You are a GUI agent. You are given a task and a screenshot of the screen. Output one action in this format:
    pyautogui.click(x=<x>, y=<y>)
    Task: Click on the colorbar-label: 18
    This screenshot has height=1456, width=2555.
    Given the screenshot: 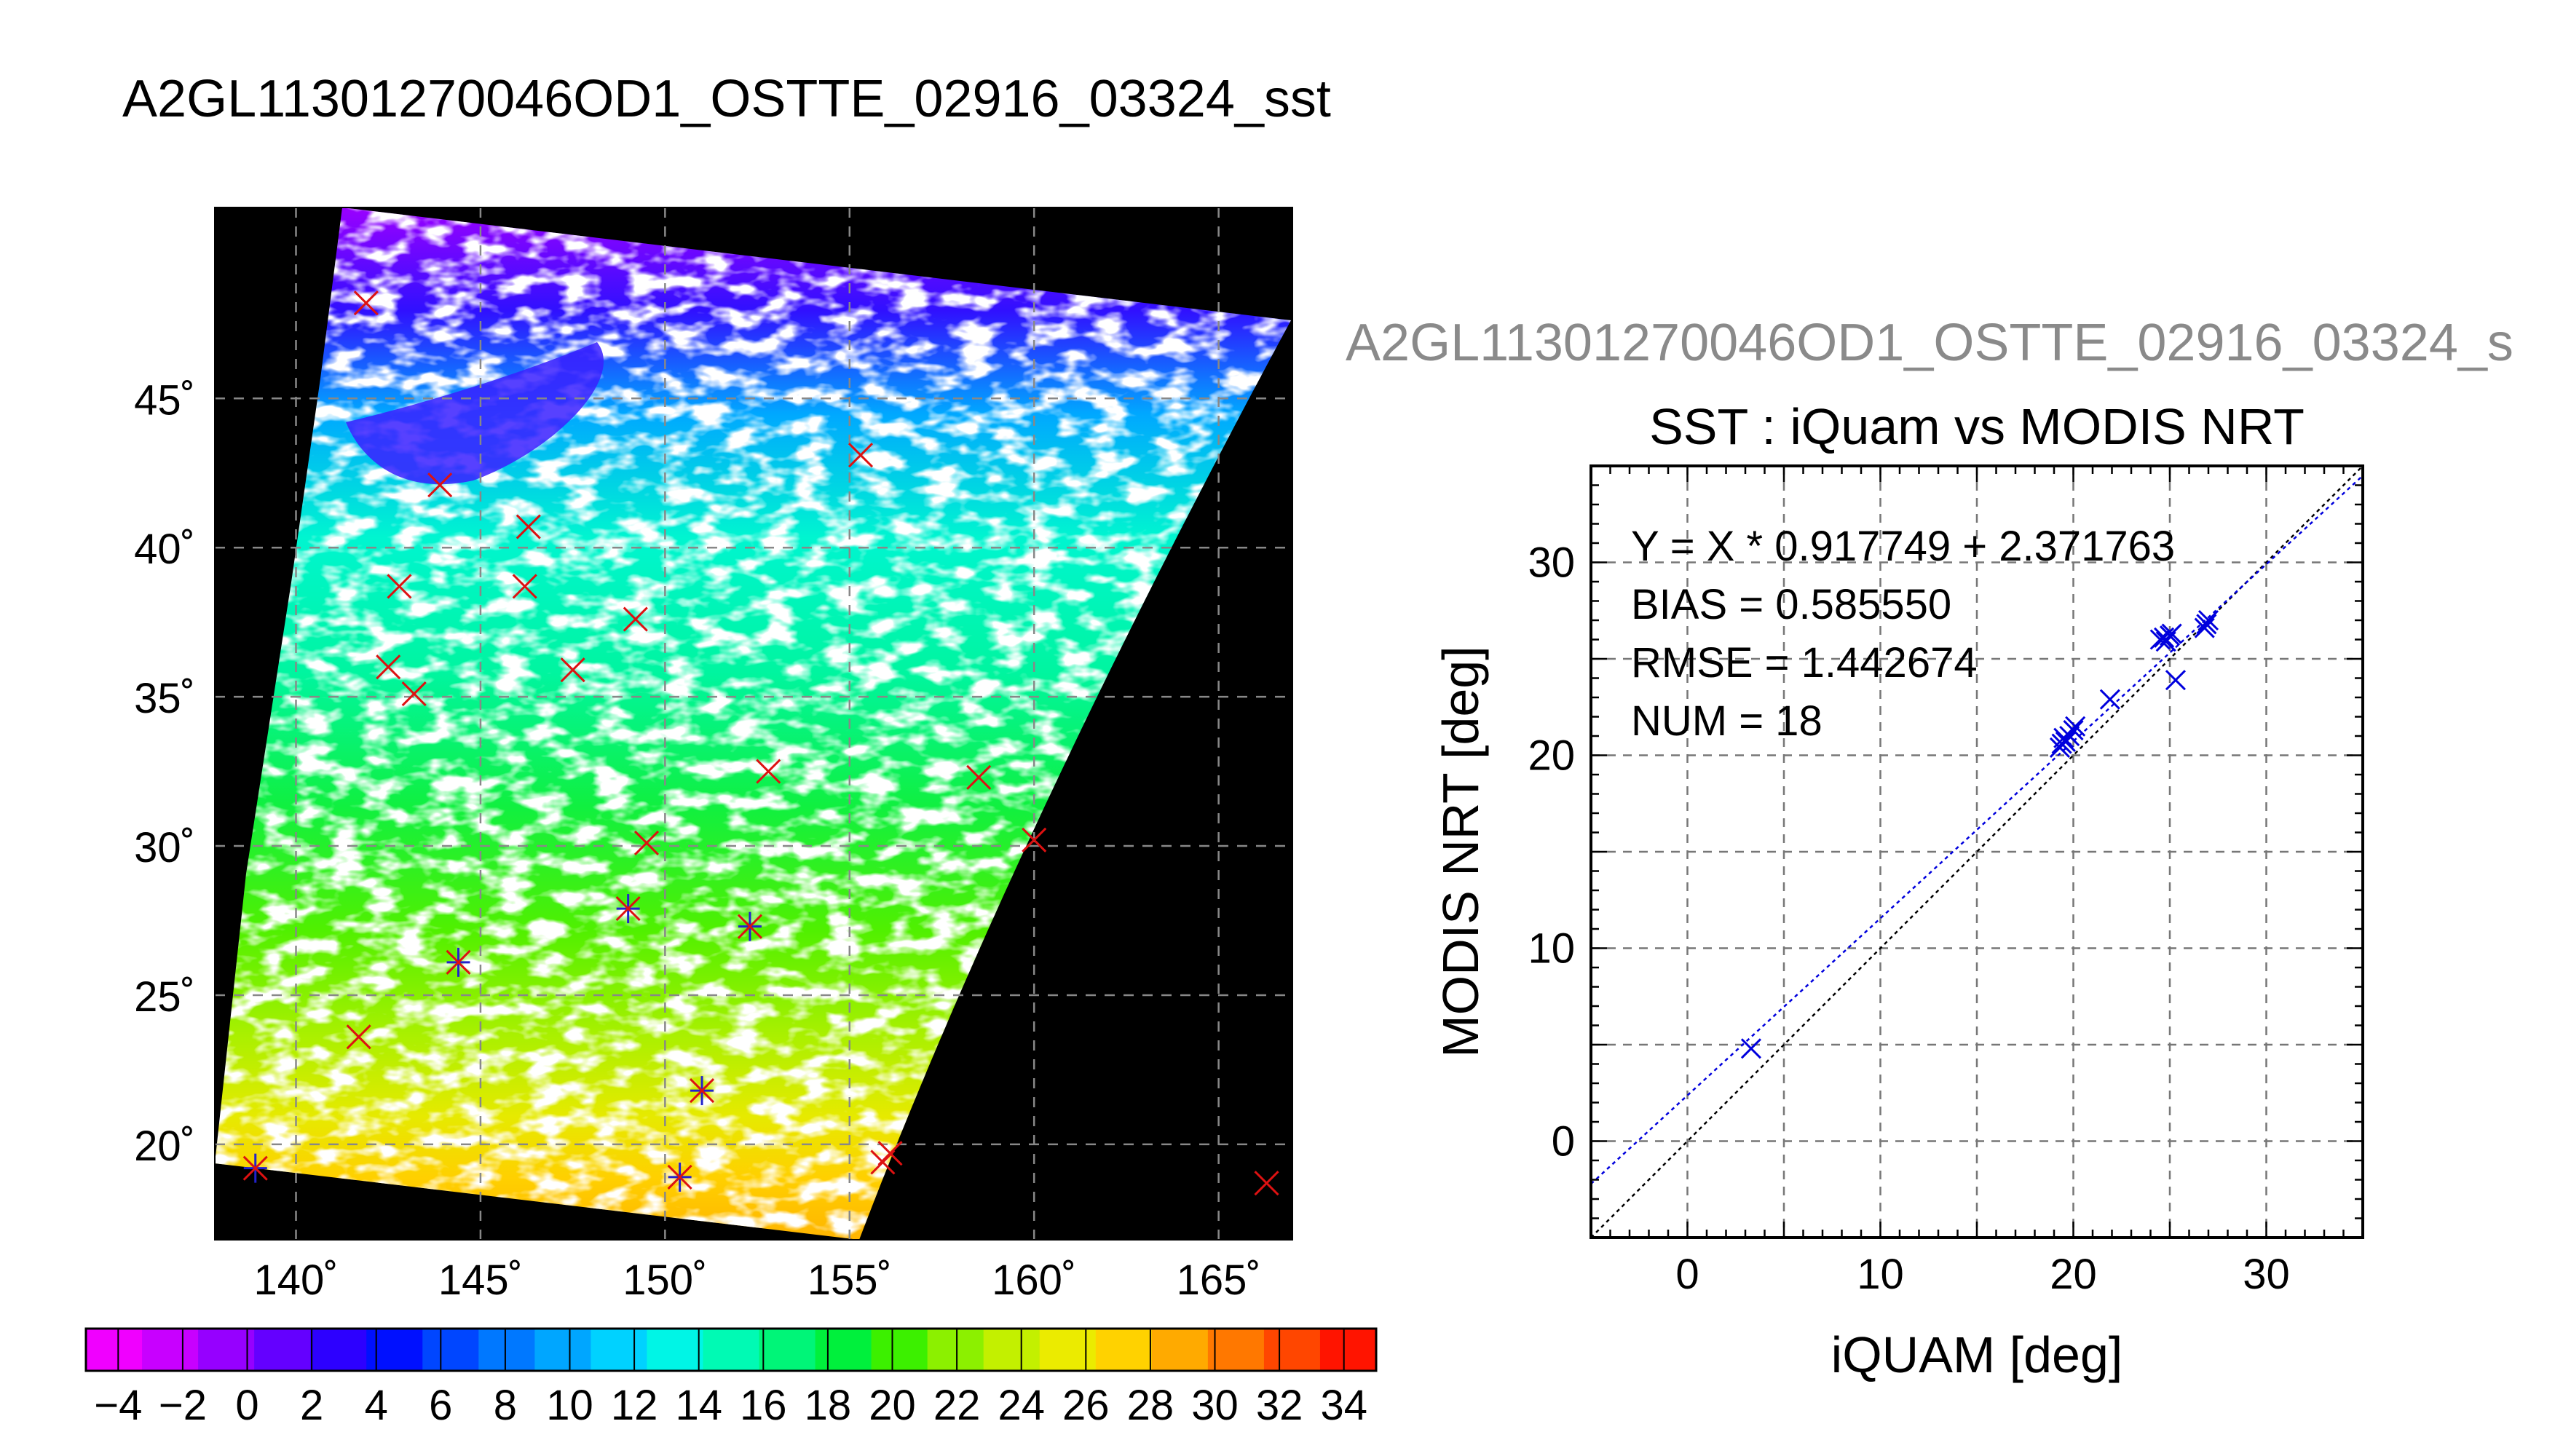 What is the action you would take?
    pyautogui.click(x=828, y=1405)
    